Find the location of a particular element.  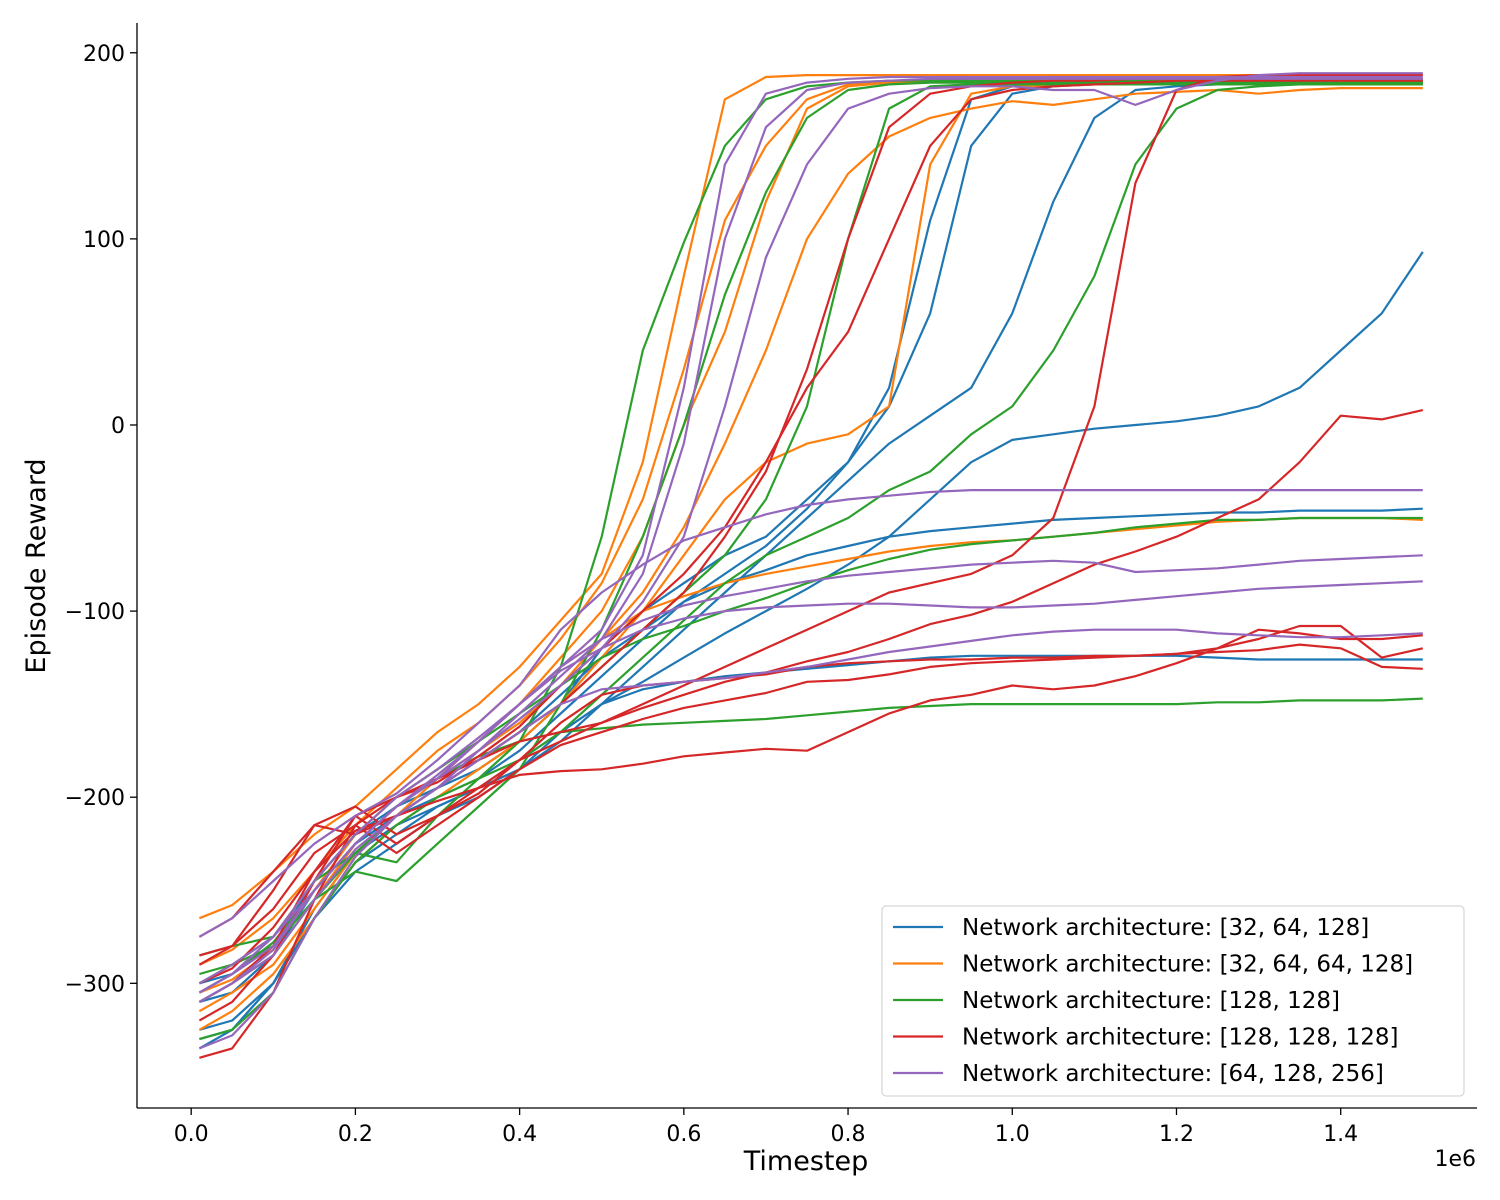

x-tick-label: 0.2 is located at coordinates (355, 1134).